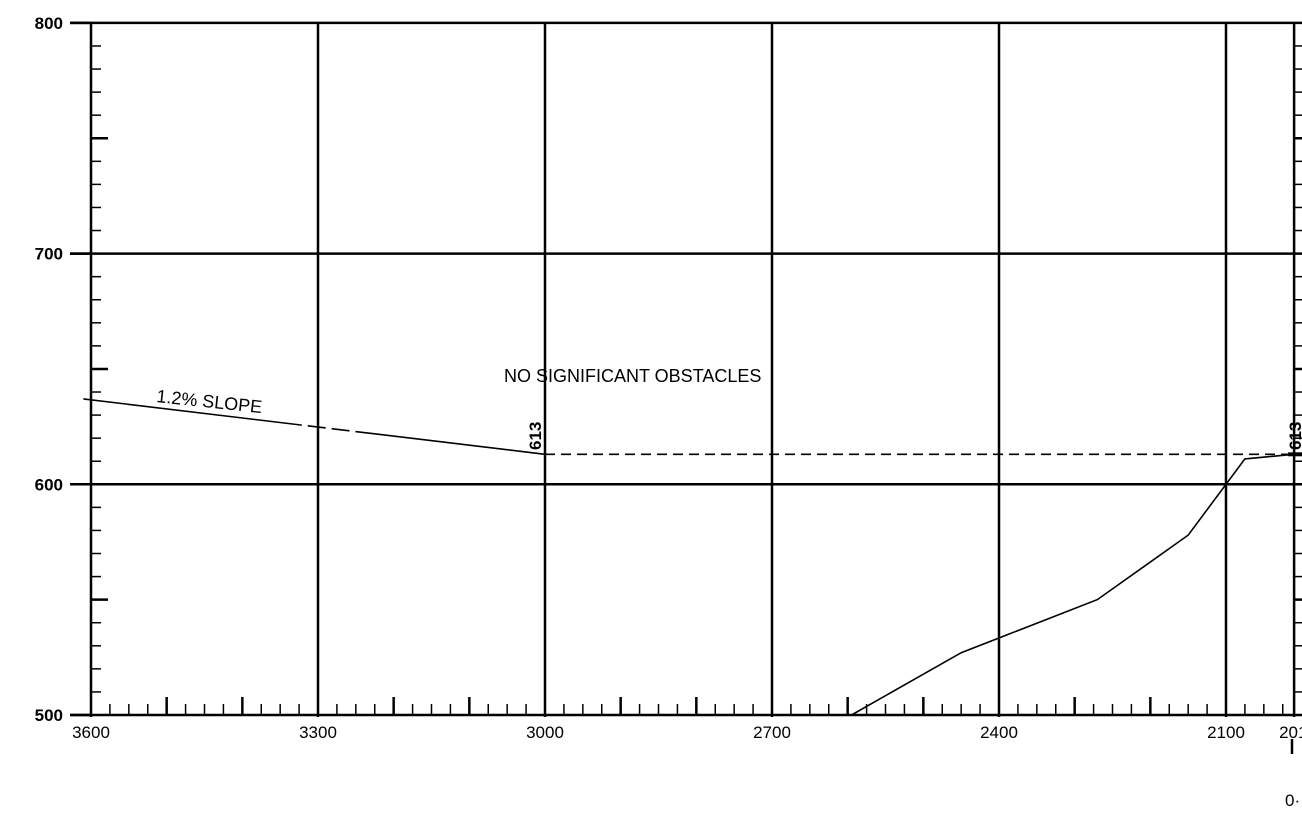 Image resolution: width=1302 pixels, height=813 pixels. I want to click on right-elevation-label: 613, so click(1294, 436).